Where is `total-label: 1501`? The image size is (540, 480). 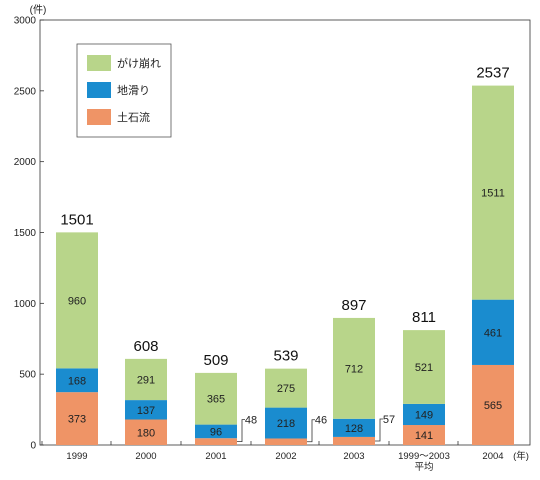
total-label: 1501 is located at coordinates (76, 219).